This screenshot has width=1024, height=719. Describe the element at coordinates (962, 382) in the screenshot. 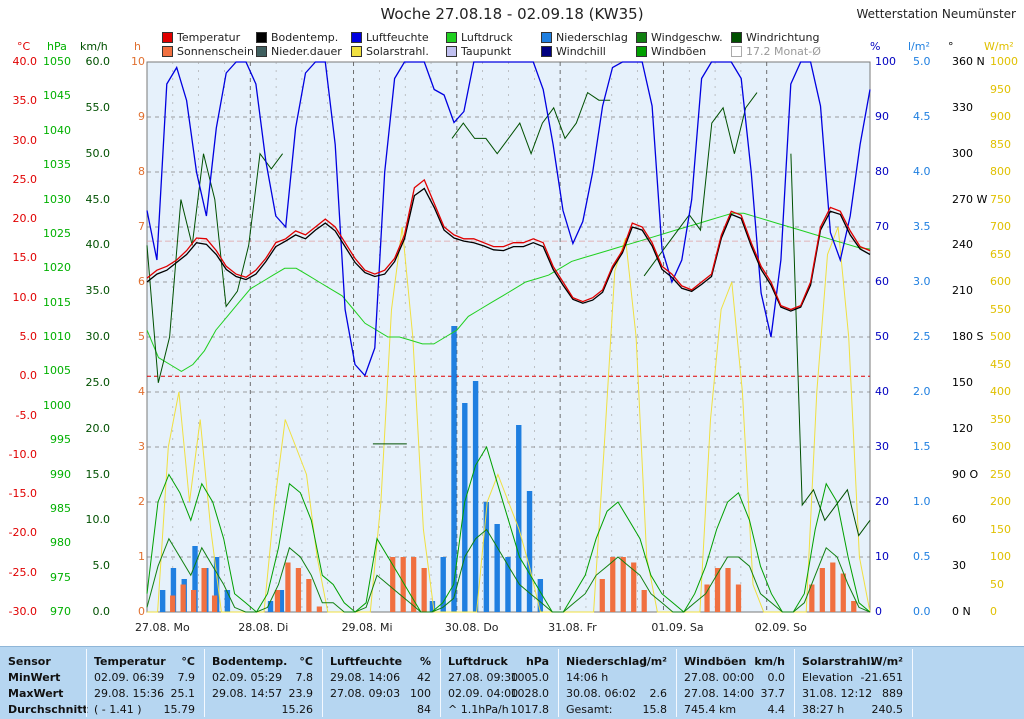

I see `axis-tick-direction: 150` at that location.